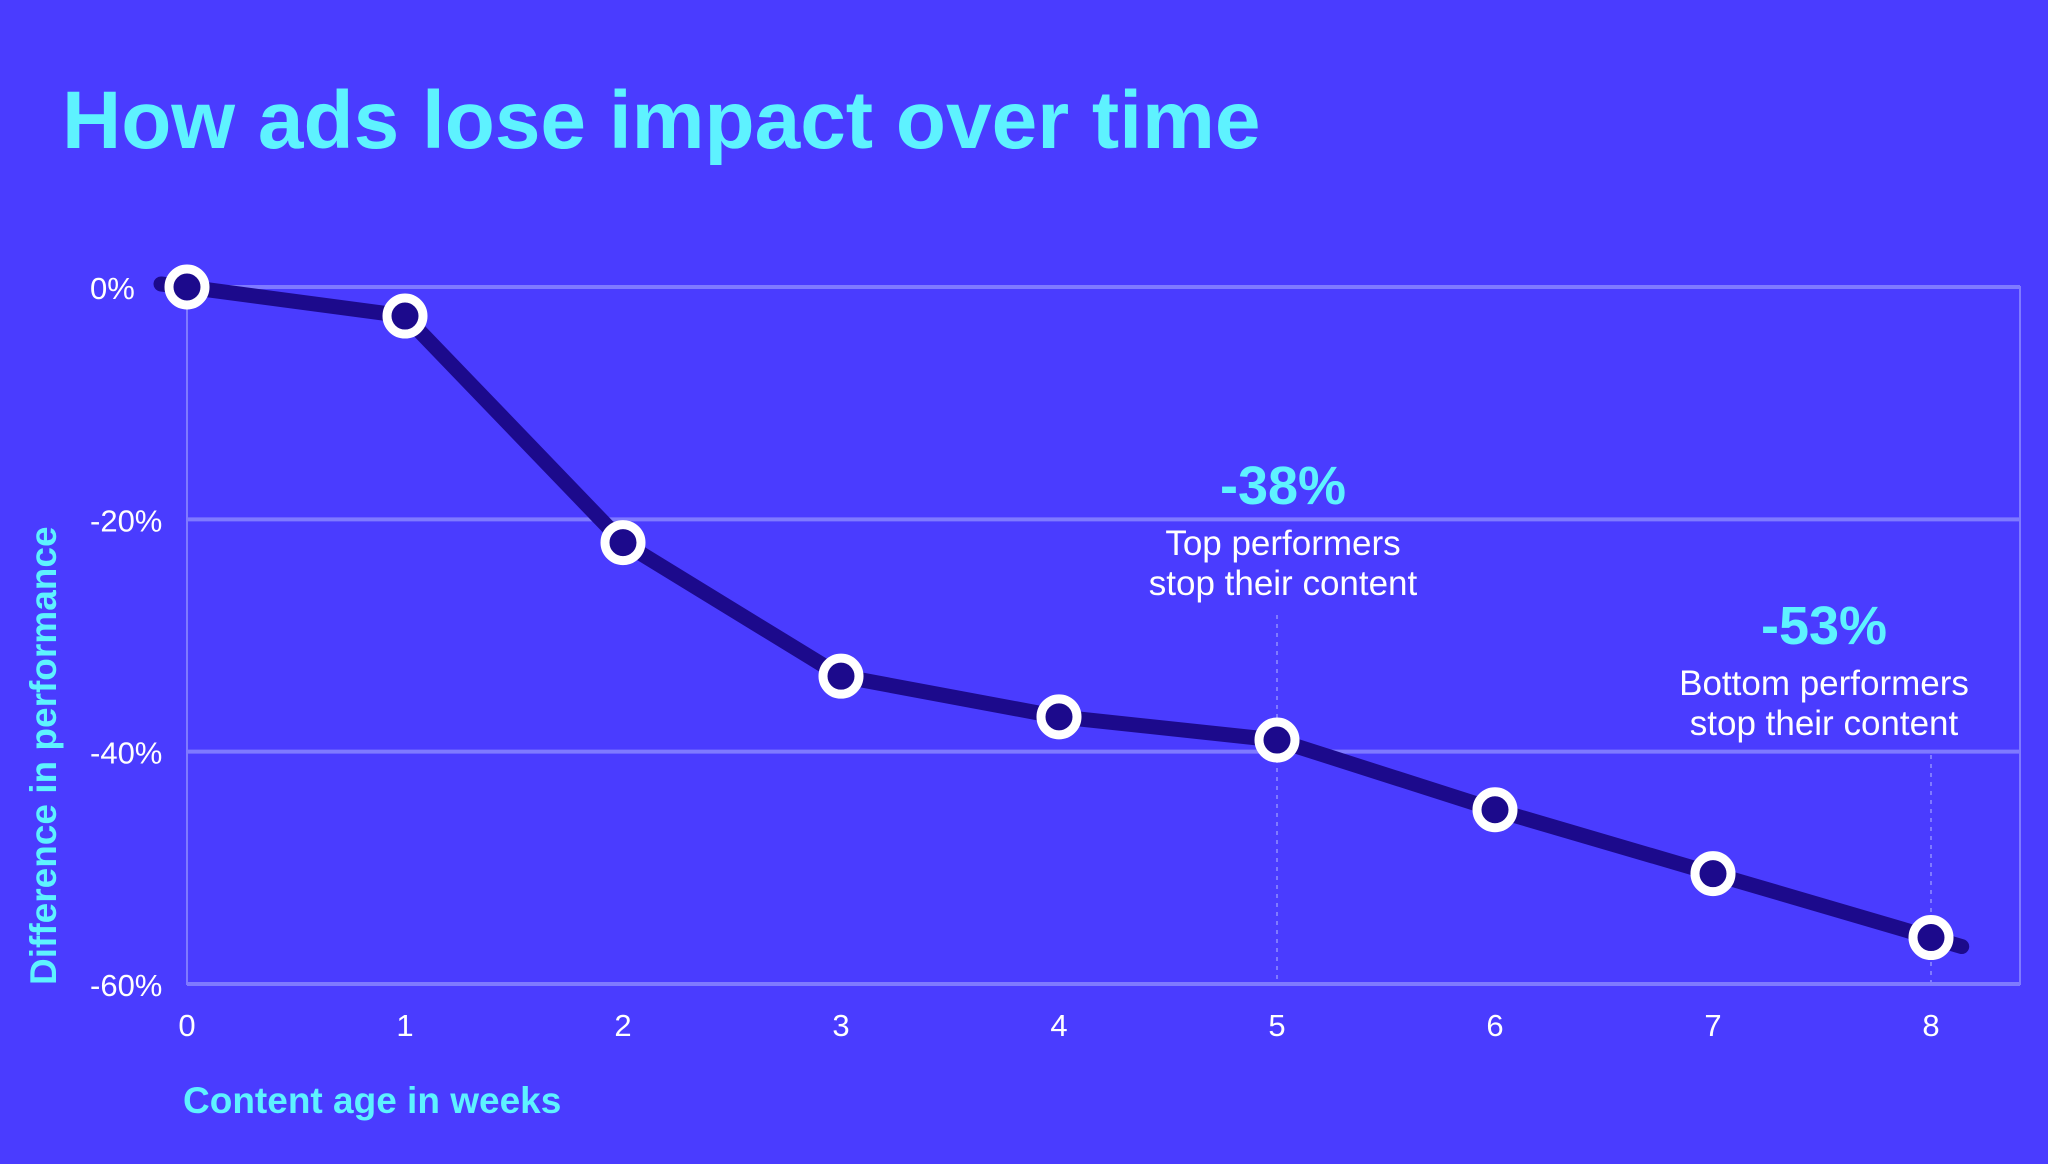  Describe the element at coordinates (1494, 1025) in the screenshot. I see `x-tick-label: 6` at that location.